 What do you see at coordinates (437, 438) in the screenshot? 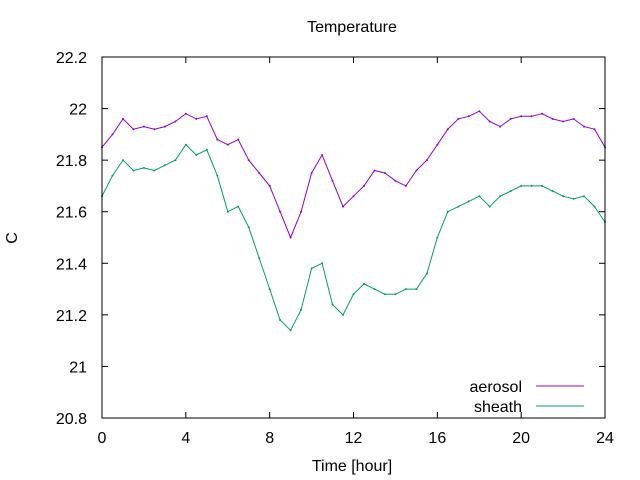
I see `x-tick-label: 16` at bounding box center [437, 438].